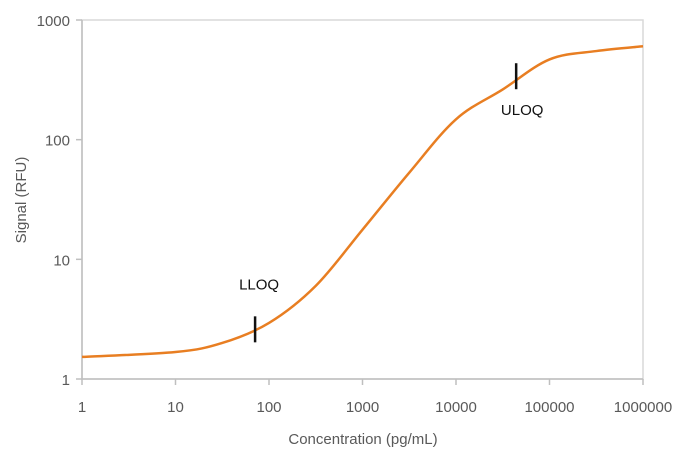 The image size is (694, 466). I want to click on lloq-label: LLOQ, so click(259, 284).